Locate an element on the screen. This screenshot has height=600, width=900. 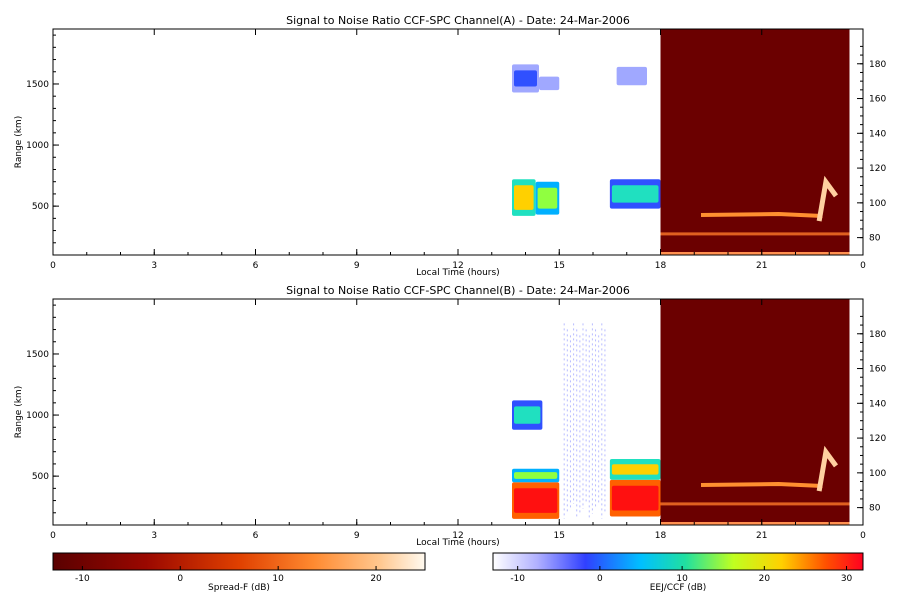
panel-a-y-label: Range (km) is located at coordinates (19, 142).